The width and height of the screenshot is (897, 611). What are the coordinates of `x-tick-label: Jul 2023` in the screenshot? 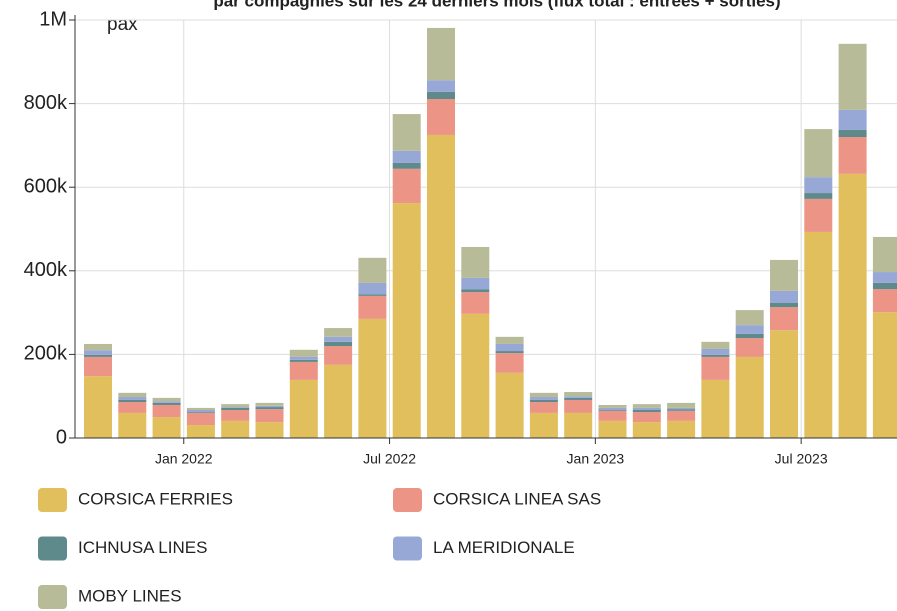 It's located at (801, 459).